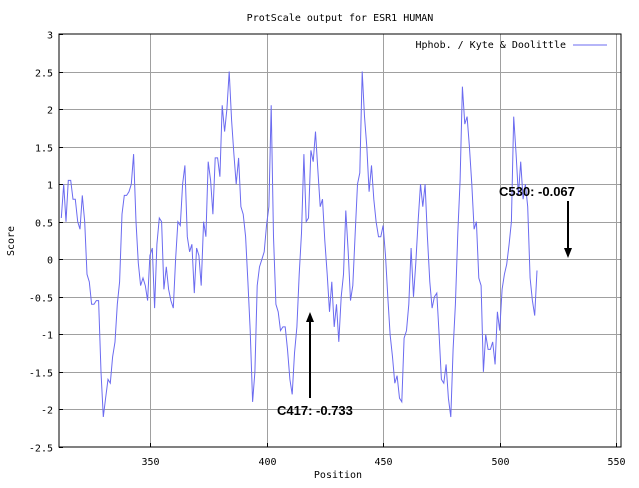  I want to click on annotation-label-c530: C530: -0.067, so click(537, 191).